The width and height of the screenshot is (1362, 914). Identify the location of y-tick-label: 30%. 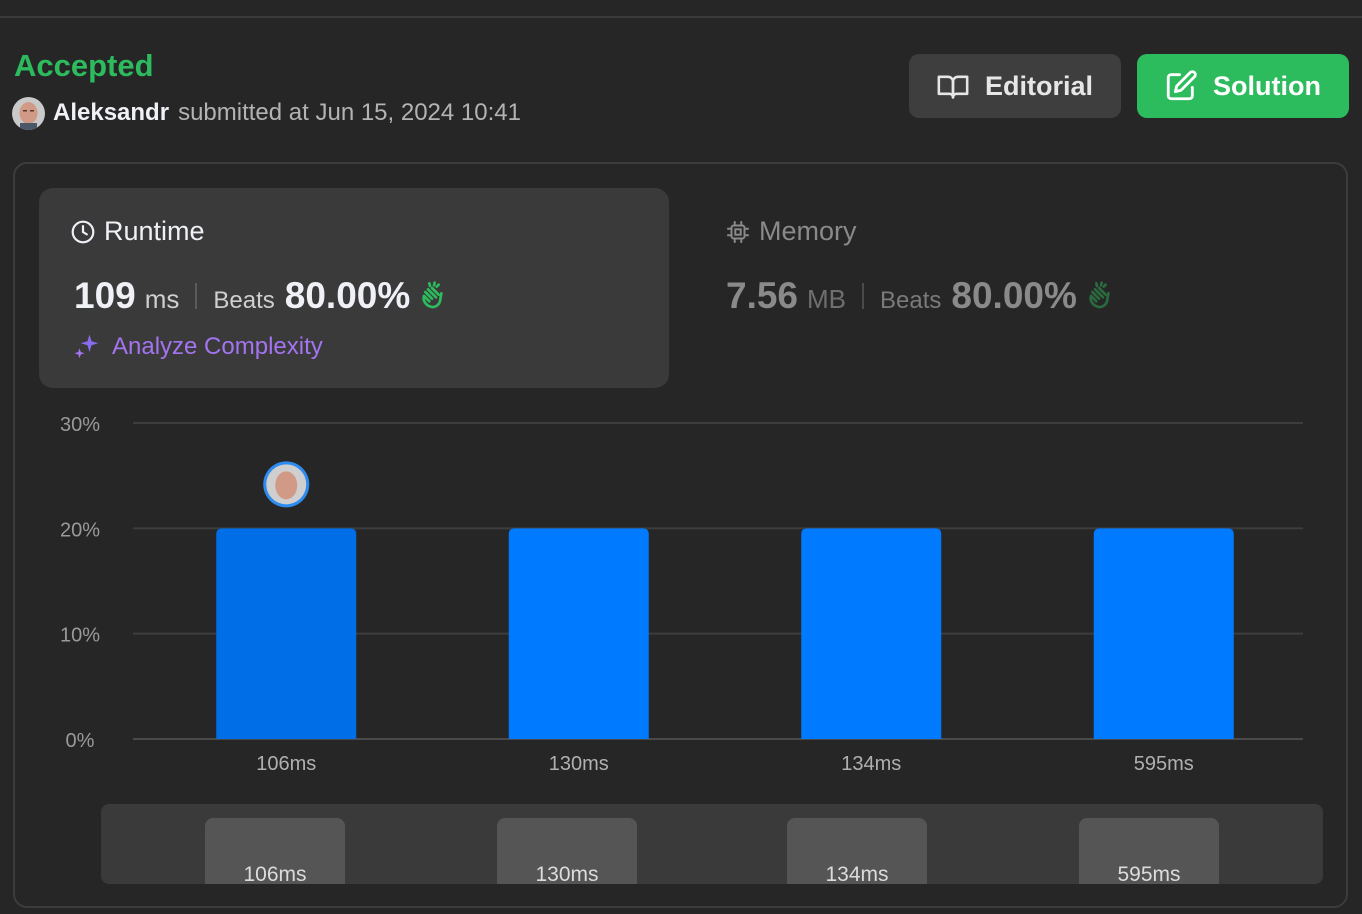
(80, 425).